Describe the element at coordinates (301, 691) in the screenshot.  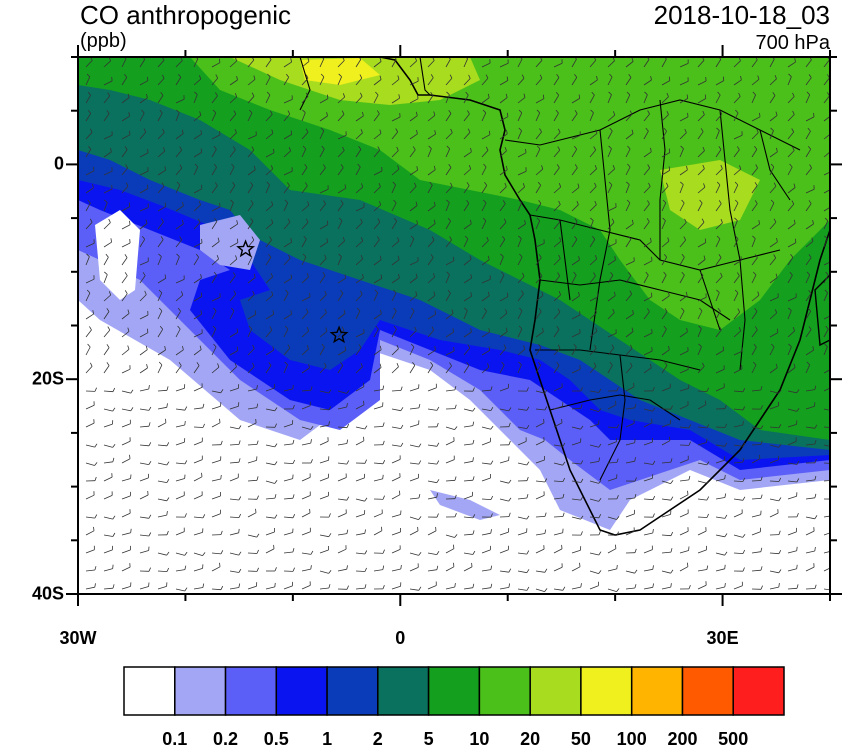
I see `colorbar-swatch` at that location.